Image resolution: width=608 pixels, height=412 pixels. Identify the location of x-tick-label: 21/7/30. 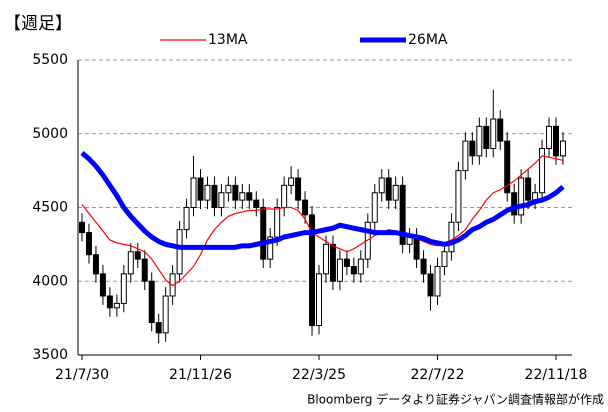
(82, 375).